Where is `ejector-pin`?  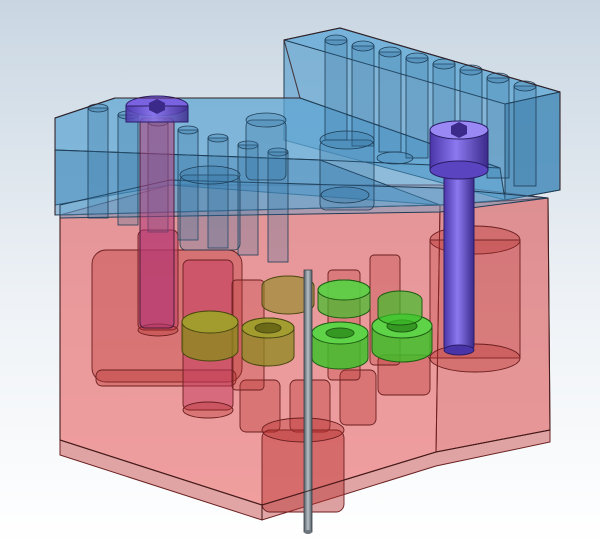 ejector-pin is located at coordinates (308, 401).